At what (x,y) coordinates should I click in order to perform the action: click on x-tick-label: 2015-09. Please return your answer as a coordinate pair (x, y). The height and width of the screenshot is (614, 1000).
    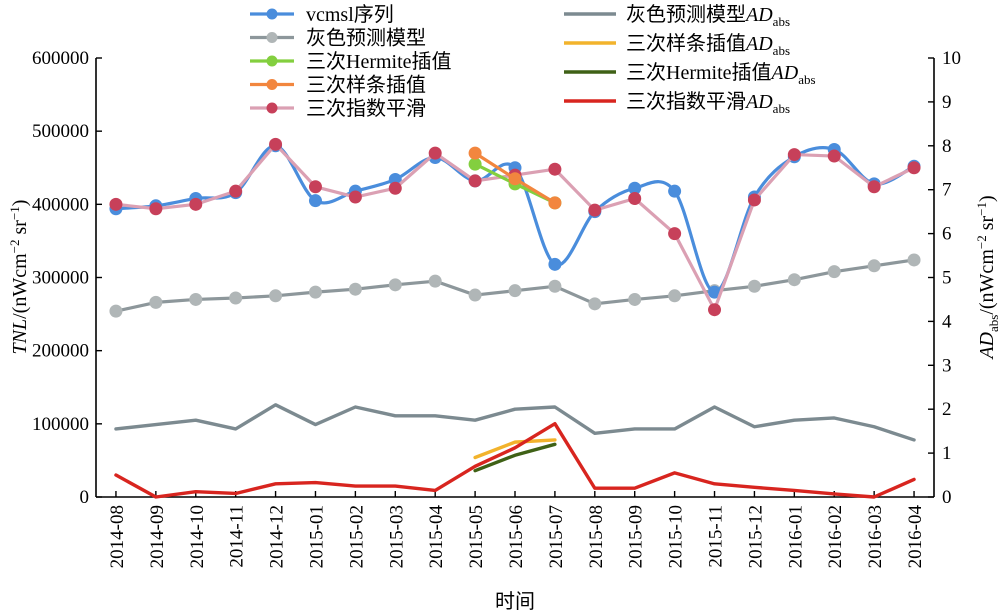
    Looking at the image, I should click on (636, 536).